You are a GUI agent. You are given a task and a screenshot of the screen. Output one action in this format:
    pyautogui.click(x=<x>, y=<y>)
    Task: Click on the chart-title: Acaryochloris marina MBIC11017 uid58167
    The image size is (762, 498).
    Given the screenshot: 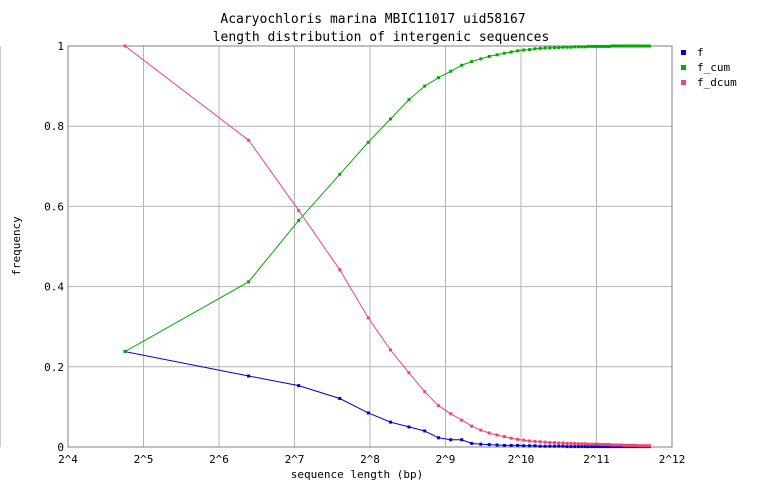 What is the action you would take?
    pyautogui.click(x=372, y=19)
    